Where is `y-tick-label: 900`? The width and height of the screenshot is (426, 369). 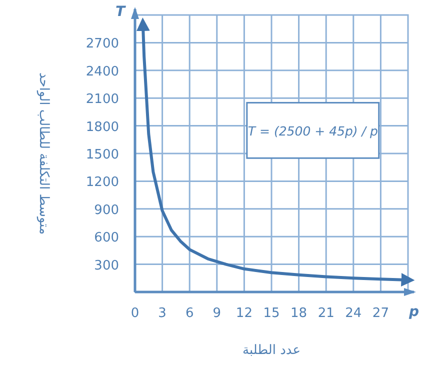 y-tick-label: 900 is located at coordinates (106, 210).